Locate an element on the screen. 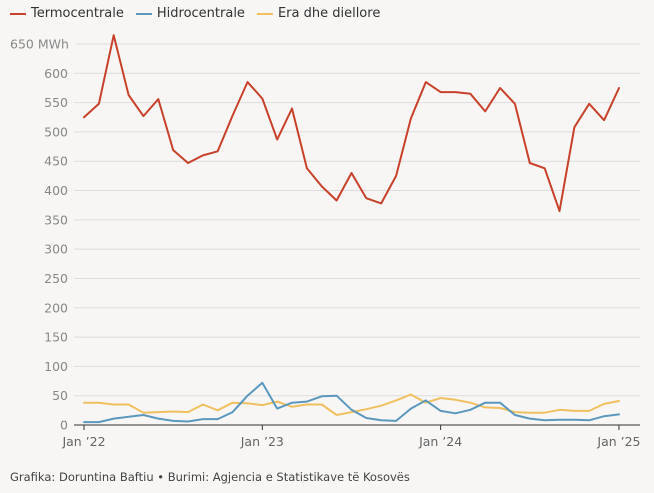  x-tick-label: Jan ’25 is located at coordinates (618, 441).